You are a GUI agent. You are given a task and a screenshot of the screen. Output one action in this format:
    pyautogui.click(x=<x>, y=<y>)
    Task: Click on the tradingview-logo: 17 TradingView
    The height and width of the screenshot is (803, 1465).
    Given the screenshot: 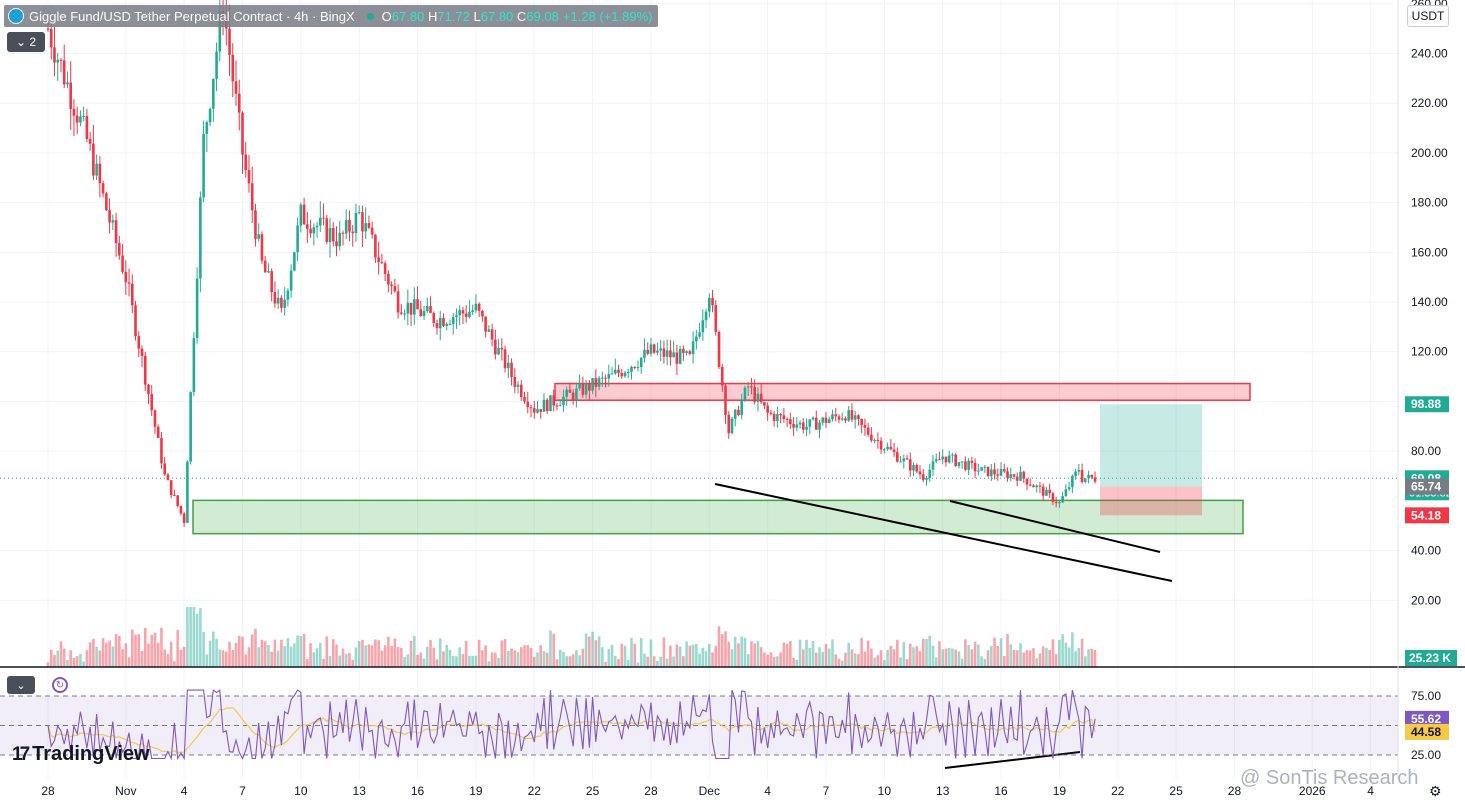 What is the action you would take?
    pyautogui.click(x=81, y=754)
    